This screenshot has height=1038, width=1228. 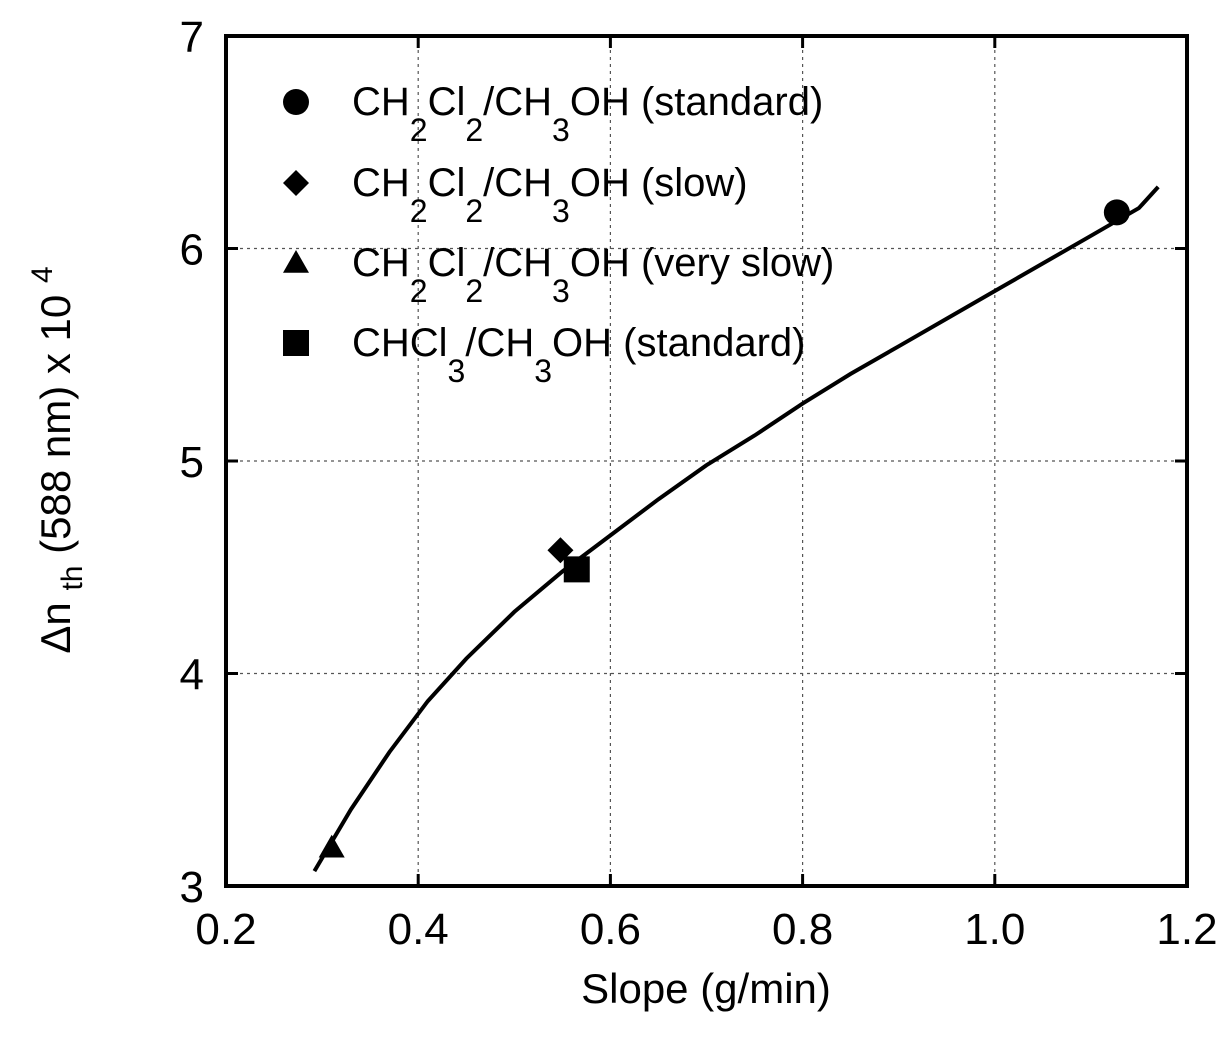 I want to click on y-tick-label: 7, so click(x=192, y=37).